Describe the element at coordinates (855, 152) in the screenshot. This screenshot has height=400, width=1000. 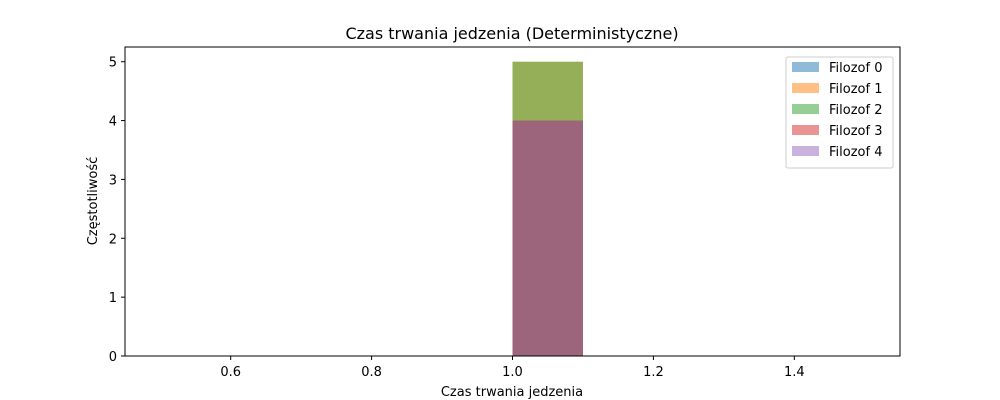
I see `legend-label: Filozof 4` at that location.